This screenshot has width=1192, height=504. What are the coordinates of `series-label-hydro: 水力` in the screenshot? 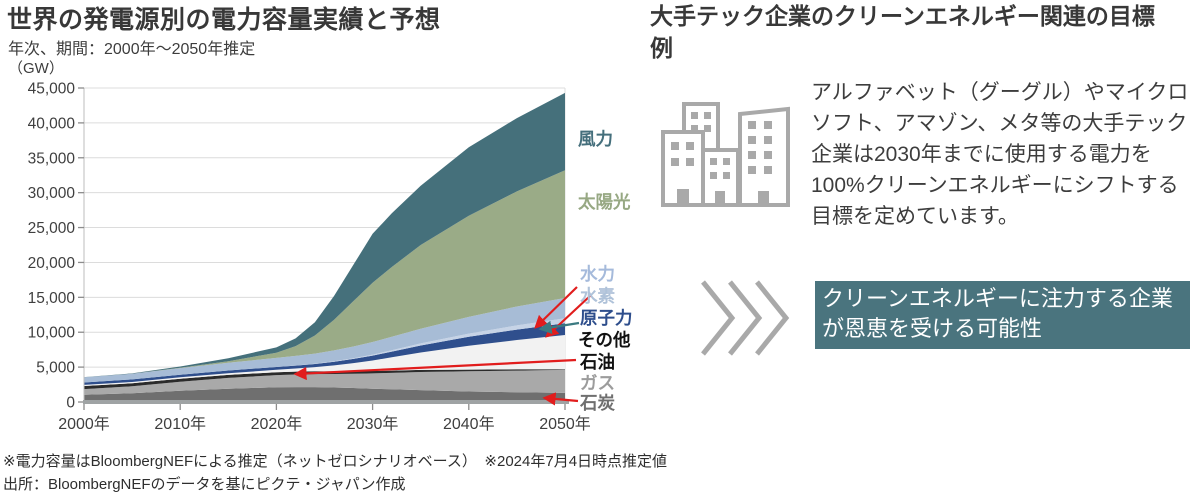 It's located at (597, 274).